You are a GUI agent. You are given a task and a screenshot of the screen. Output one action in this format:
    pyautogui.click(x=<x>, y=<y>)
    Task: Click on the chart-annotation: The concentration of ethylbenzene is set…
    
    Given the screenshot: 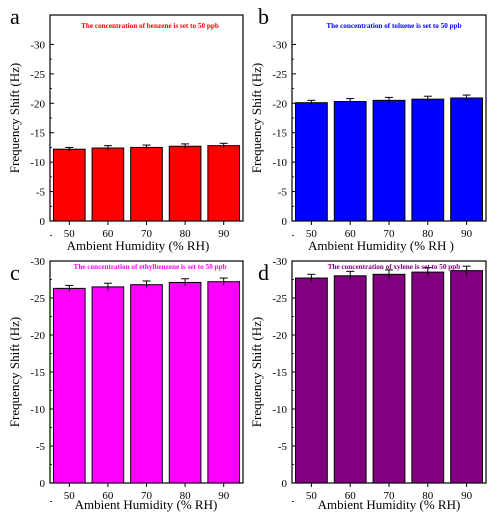 What is the action you would take?
    pyautogui.click(x=150, y=267)
    